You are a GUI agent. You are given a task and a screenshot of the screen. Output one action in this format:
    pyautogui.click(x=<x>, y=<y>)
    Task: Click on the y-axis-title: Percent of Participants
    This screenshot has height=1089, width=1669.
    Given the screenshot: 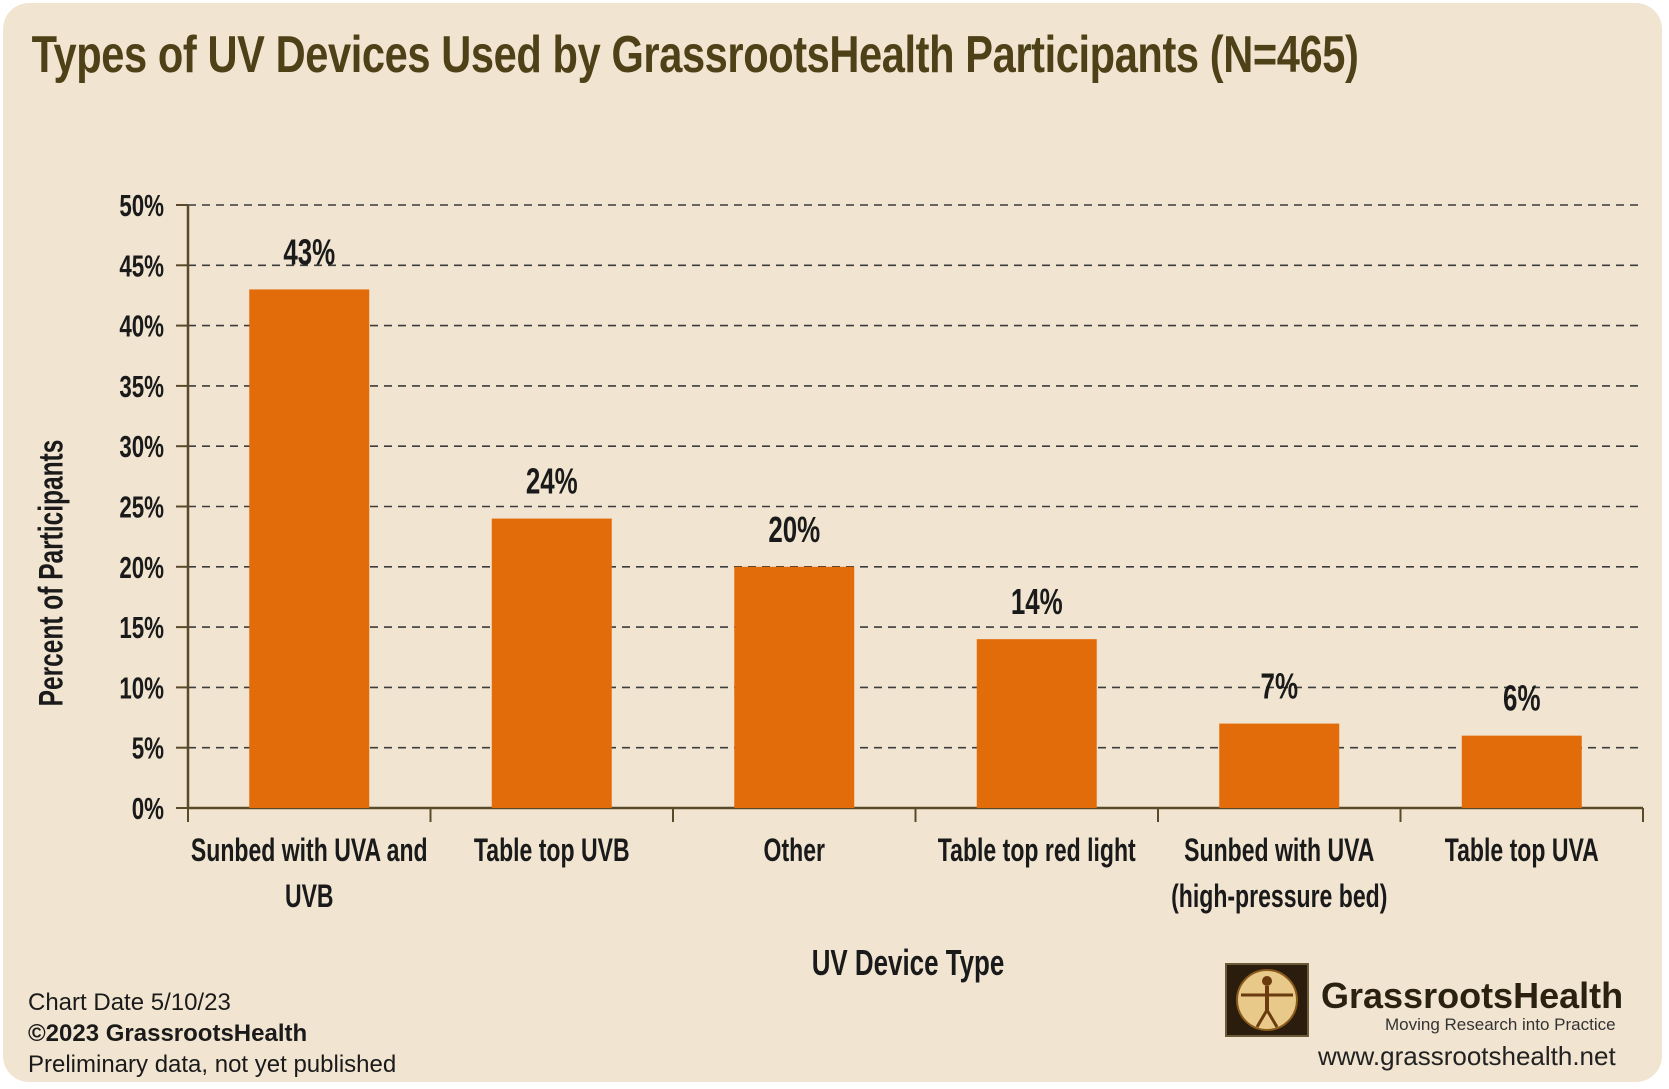 What is the action you would take?
    pyautogui.click(x=51, y=573)
    